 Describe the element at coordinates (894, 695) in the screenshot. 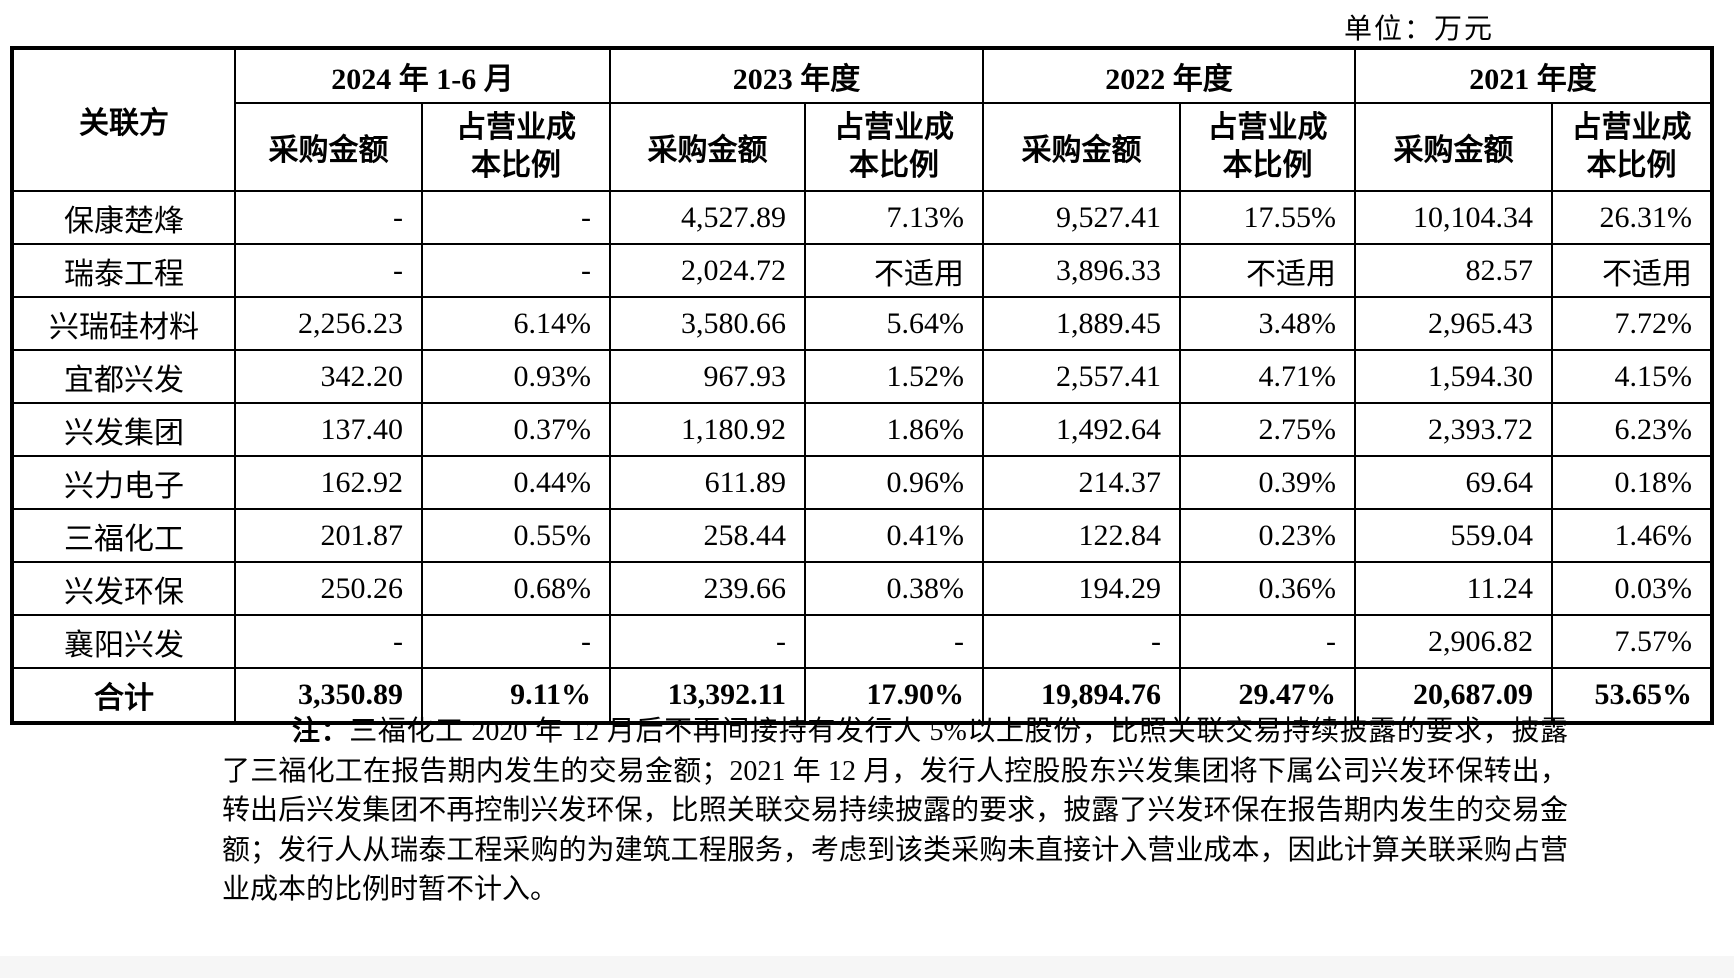

I see `value-cell: 17.90%` at that location.